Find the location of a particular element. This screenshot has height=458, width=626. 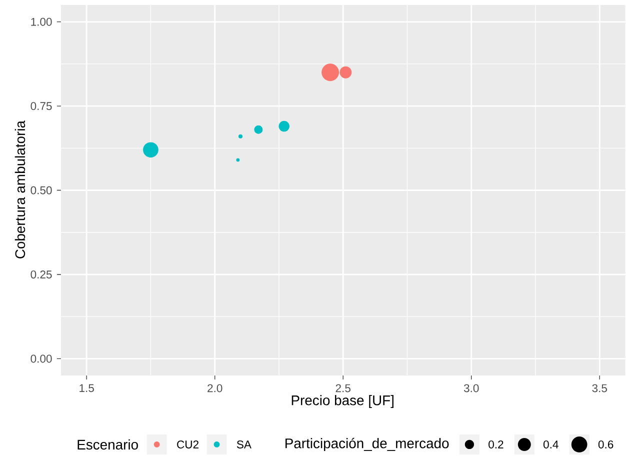

legend-label: CU2 is located at coordinates (187, 444).